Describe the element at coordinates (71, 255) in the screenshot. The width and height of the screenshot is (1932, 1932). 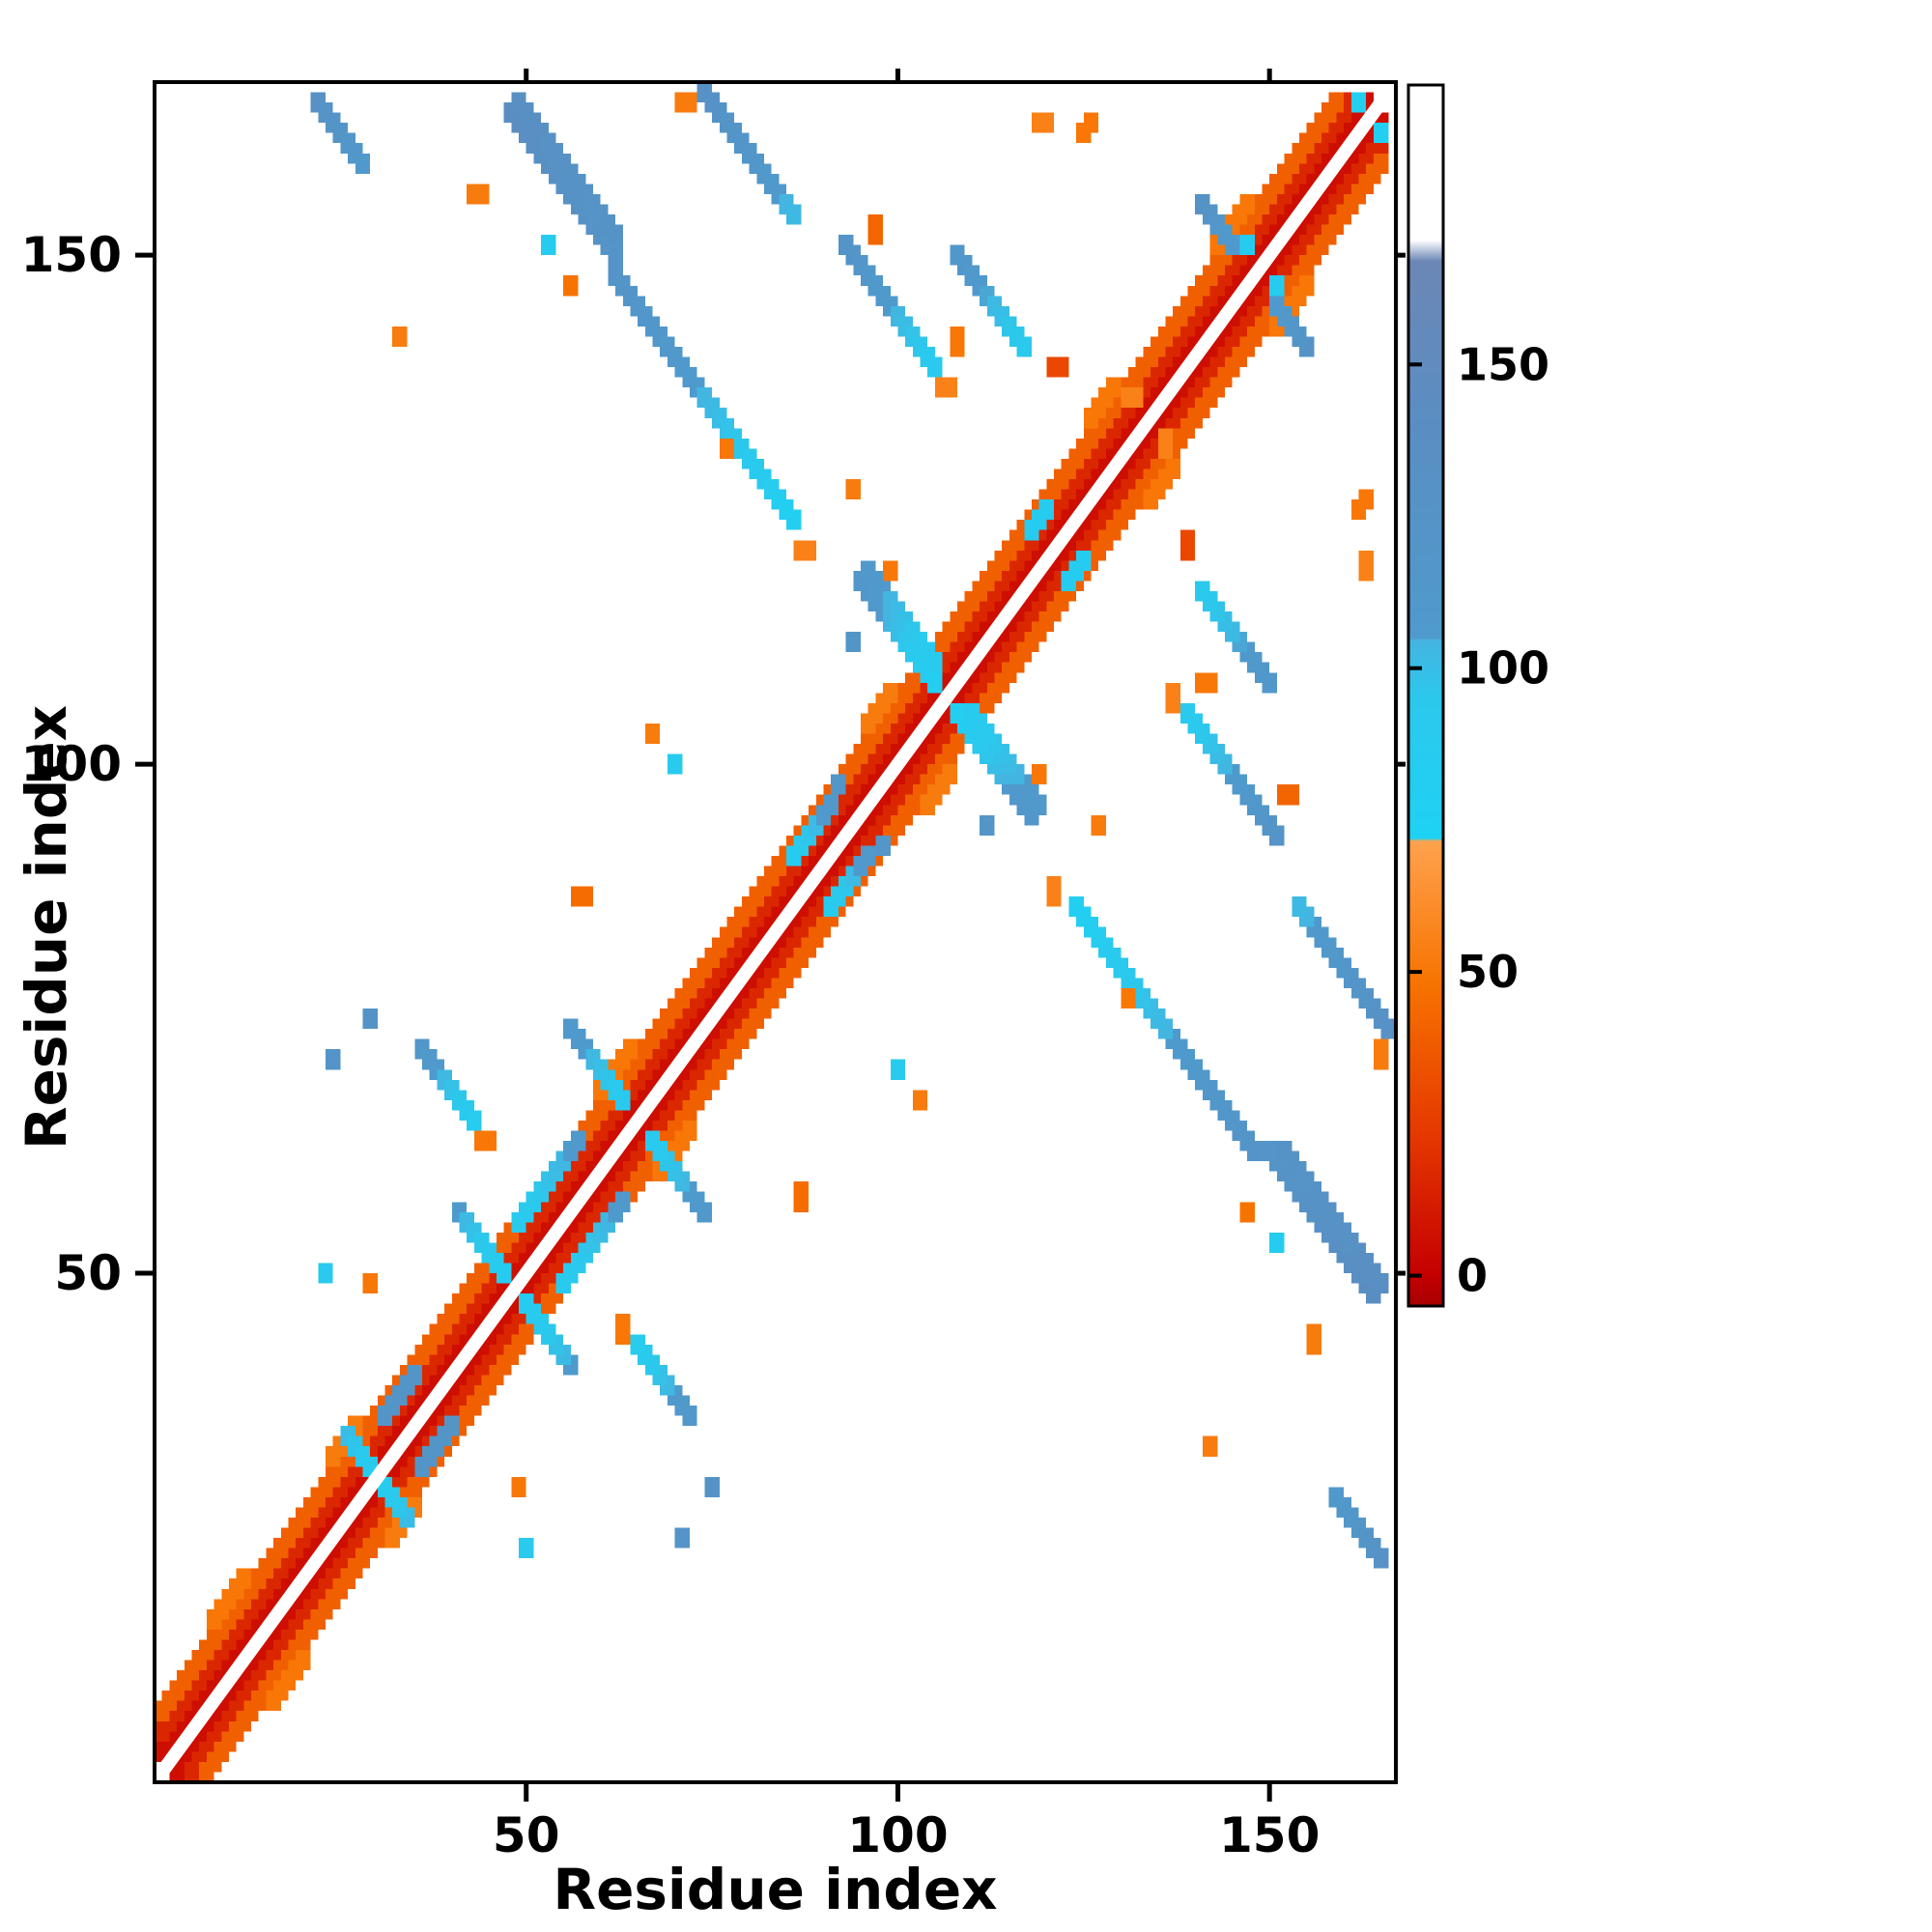
I see `y-tick-label: 150` at that location.